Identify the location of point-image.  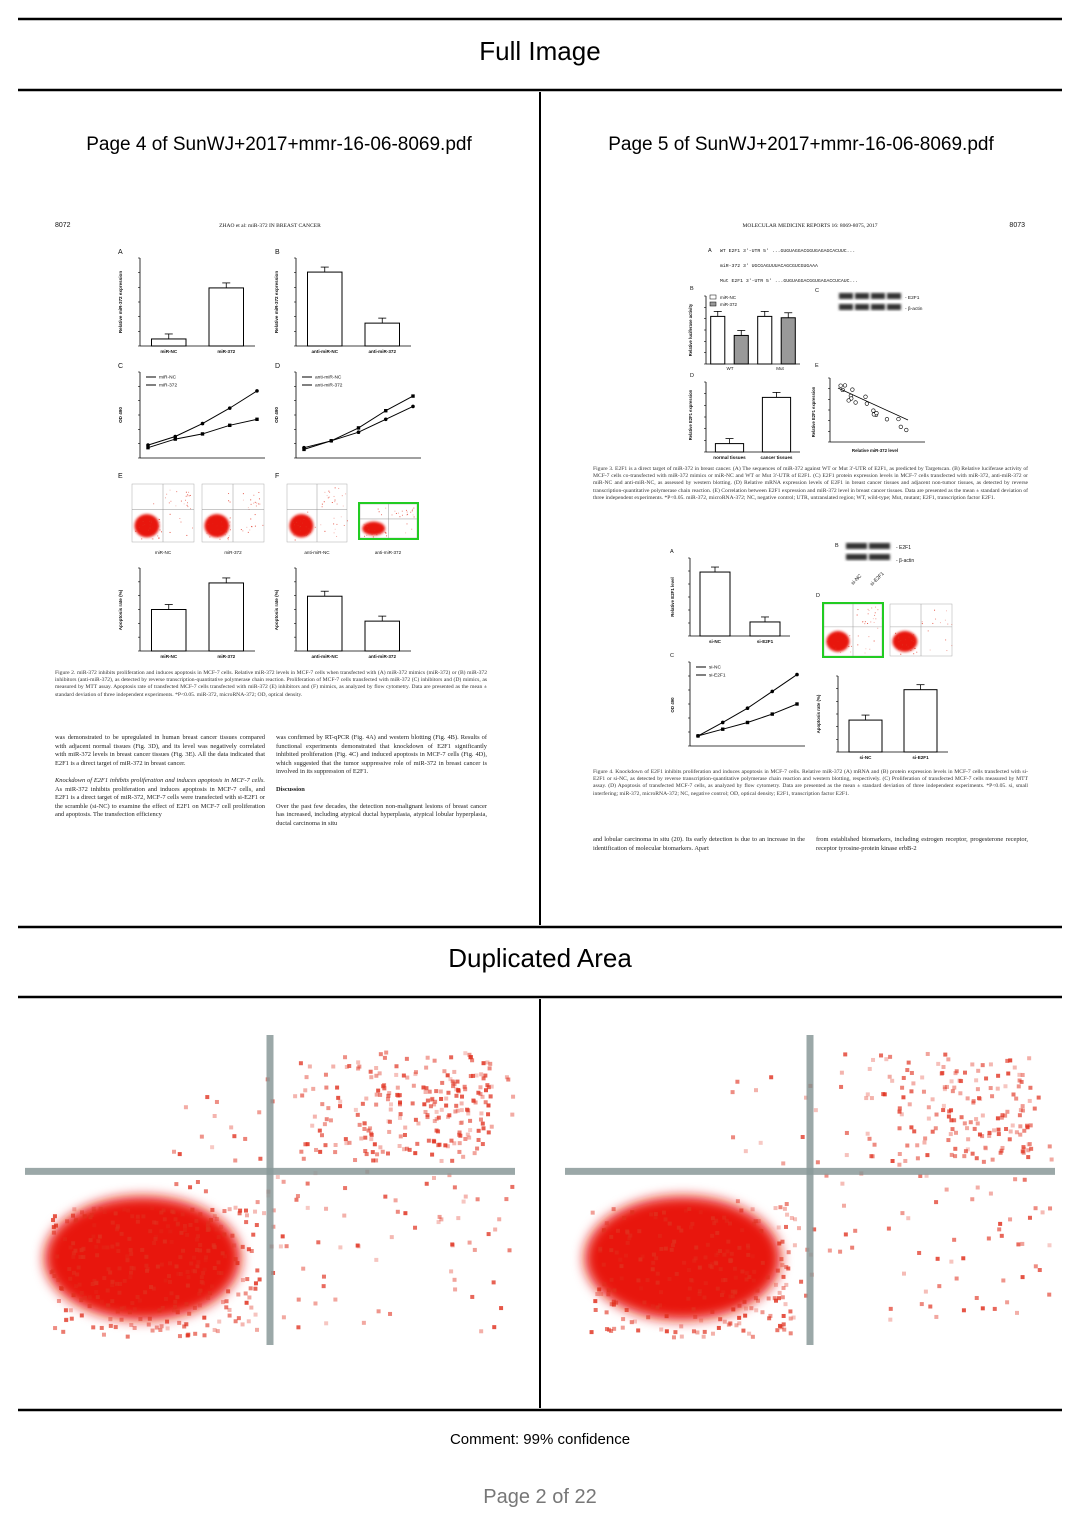
(852, 389).